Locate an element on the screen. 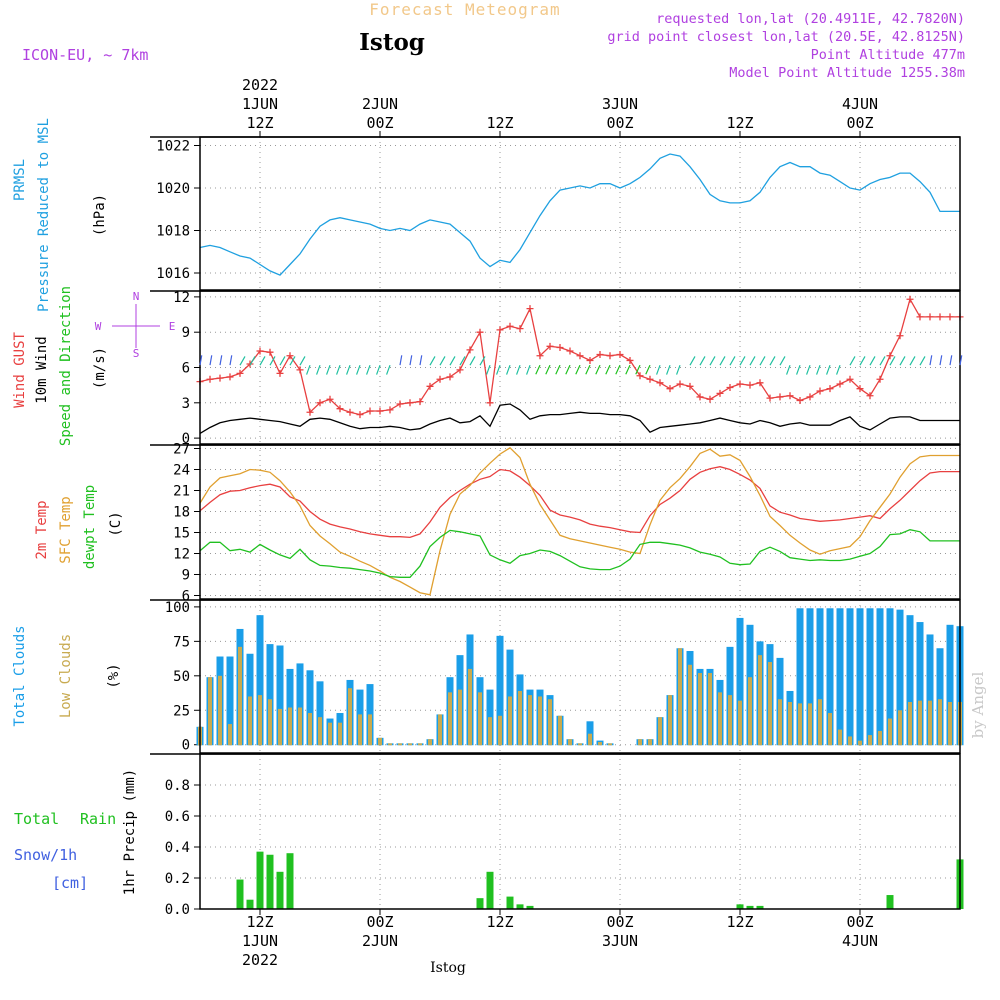 The height and width of the screenshot is (1000, 1000). wind-ytick-label: 6 is located at coordinates (186, 369).